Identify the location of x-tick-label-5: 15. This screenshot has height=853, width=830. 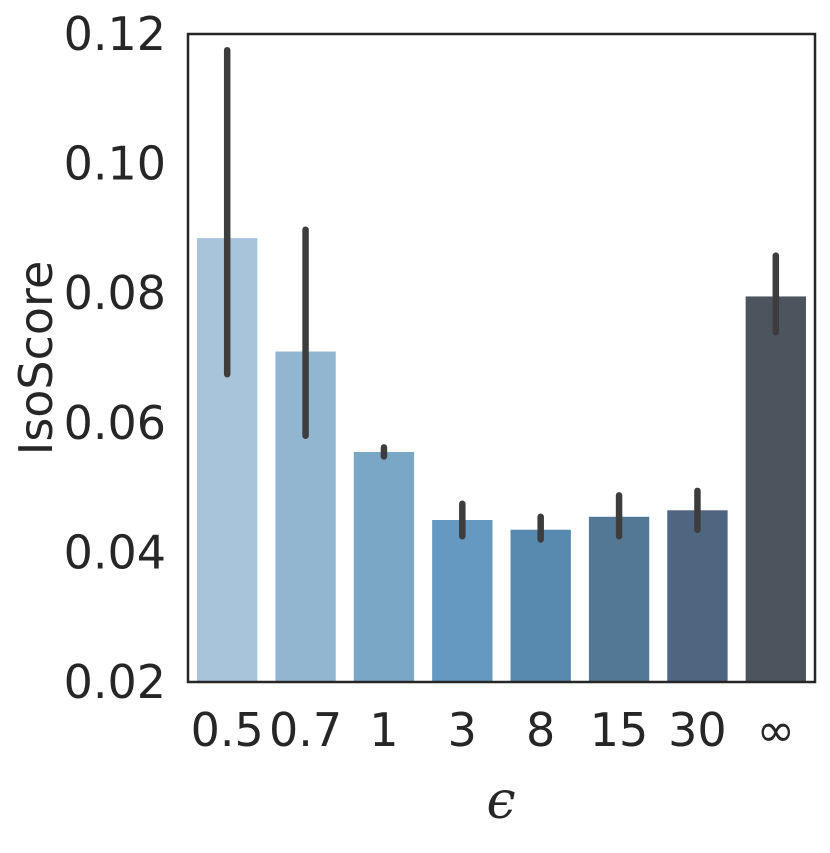
(619, 730).